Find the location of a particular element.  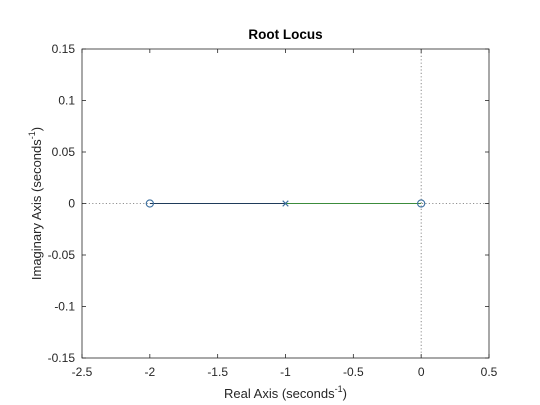

y-axis-label-close: ) is located at coordinates (36, 129).